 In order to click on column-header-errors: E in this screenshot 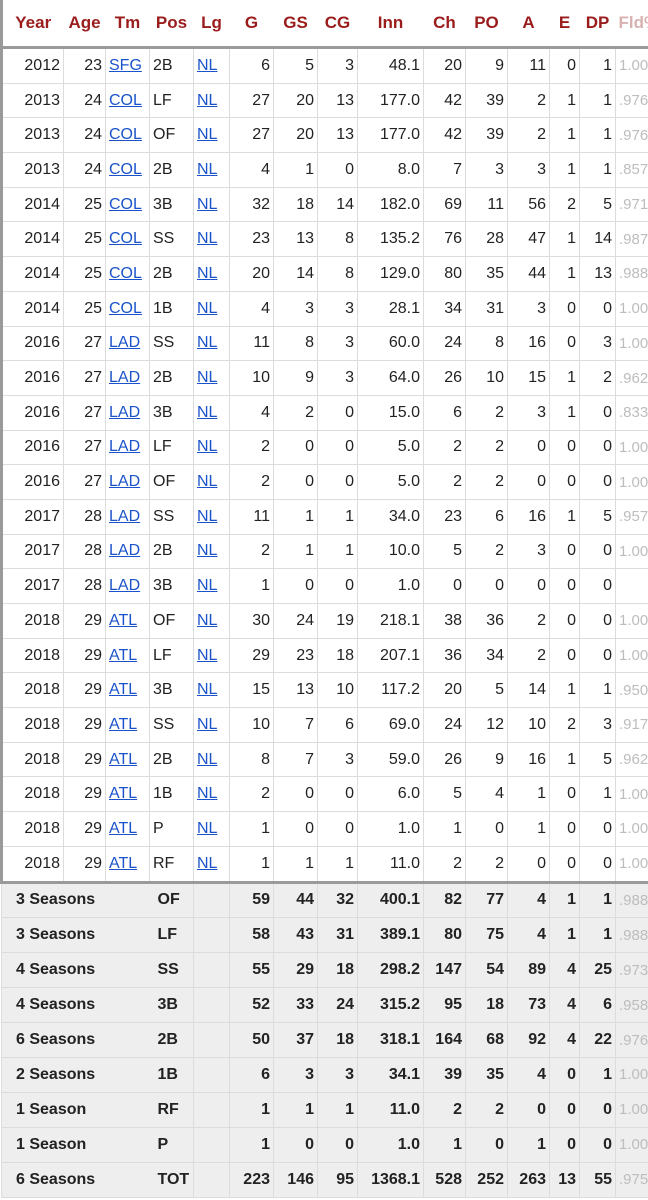, I will do `click(564, 24)`.